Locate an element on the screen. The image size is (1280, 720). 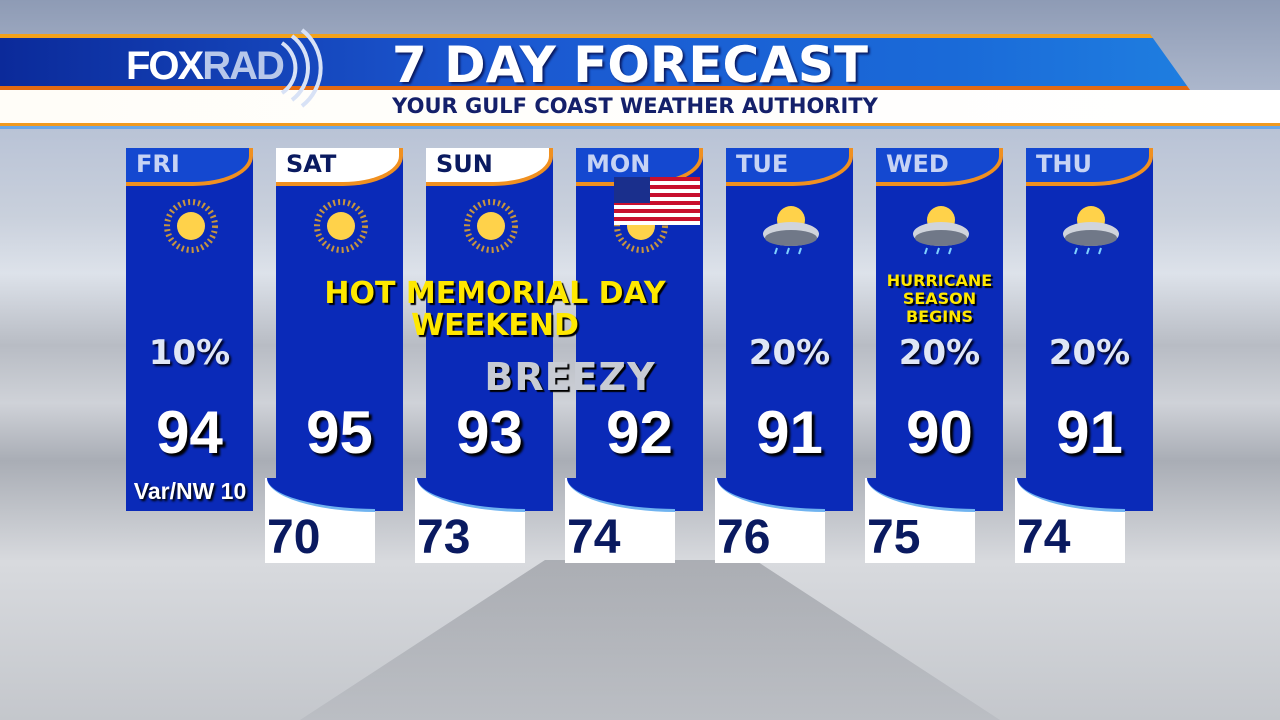
tagline: YOUR GULF COAST WEATHER AUTHORITY is located at coordinates (635, 106).